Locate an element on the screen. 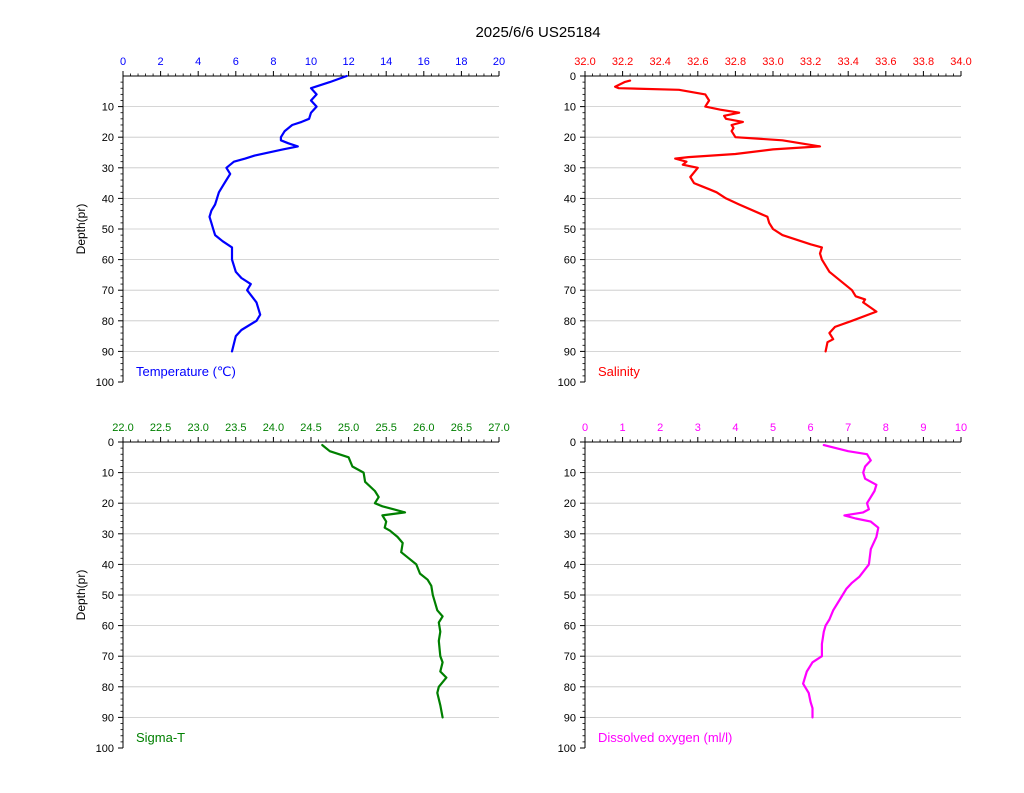 The image size is (1024, 793). sigma-t-y-tick-label: 80 is located at coordinates (108, 688).